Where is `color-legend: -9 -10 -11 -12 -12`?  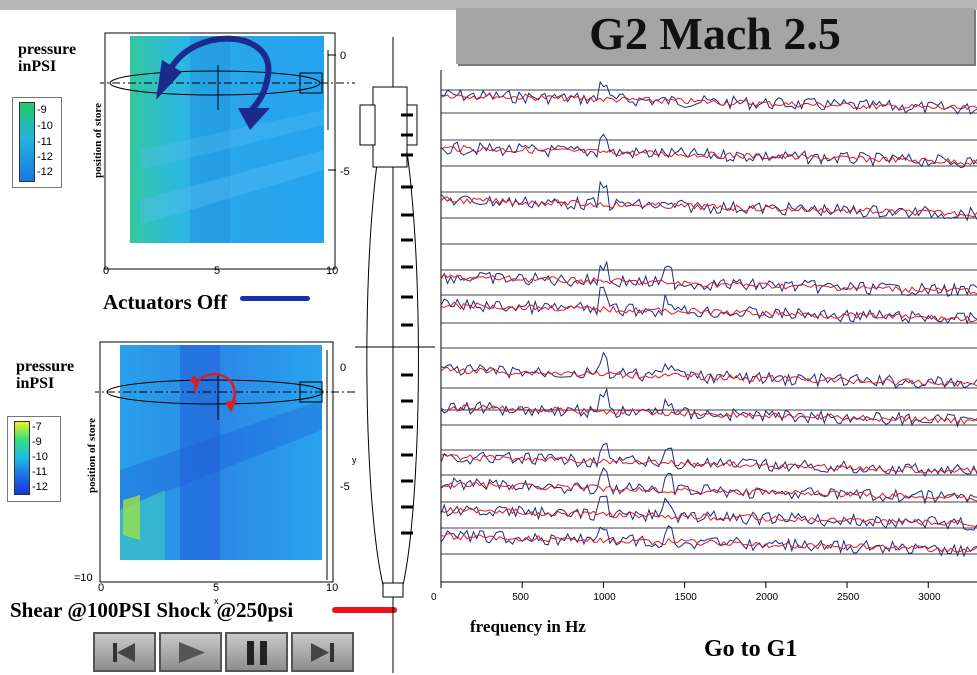
color-legend: -9 -10 -11 -12 -12 is located at coordinates (37, 142).